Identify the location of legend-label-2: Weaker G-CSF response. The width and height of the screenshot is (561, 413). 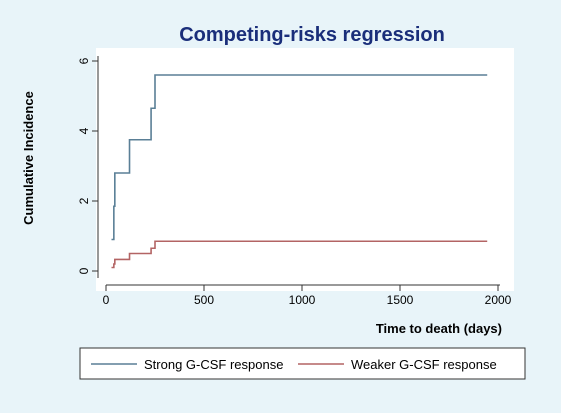
(424, 364).